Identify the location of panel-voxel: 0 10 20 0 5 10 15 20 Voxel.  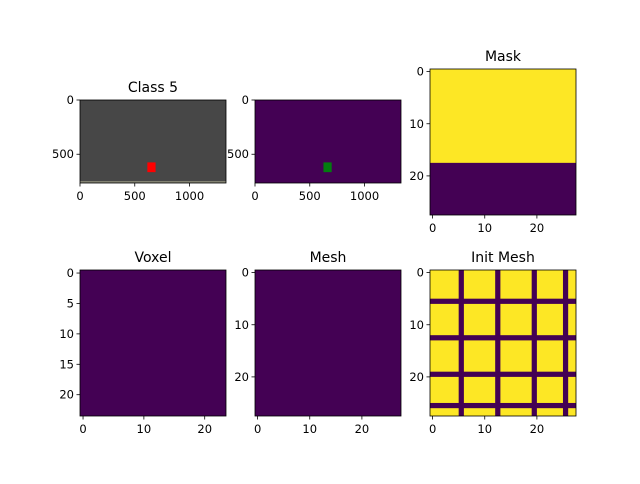
(143, 343).